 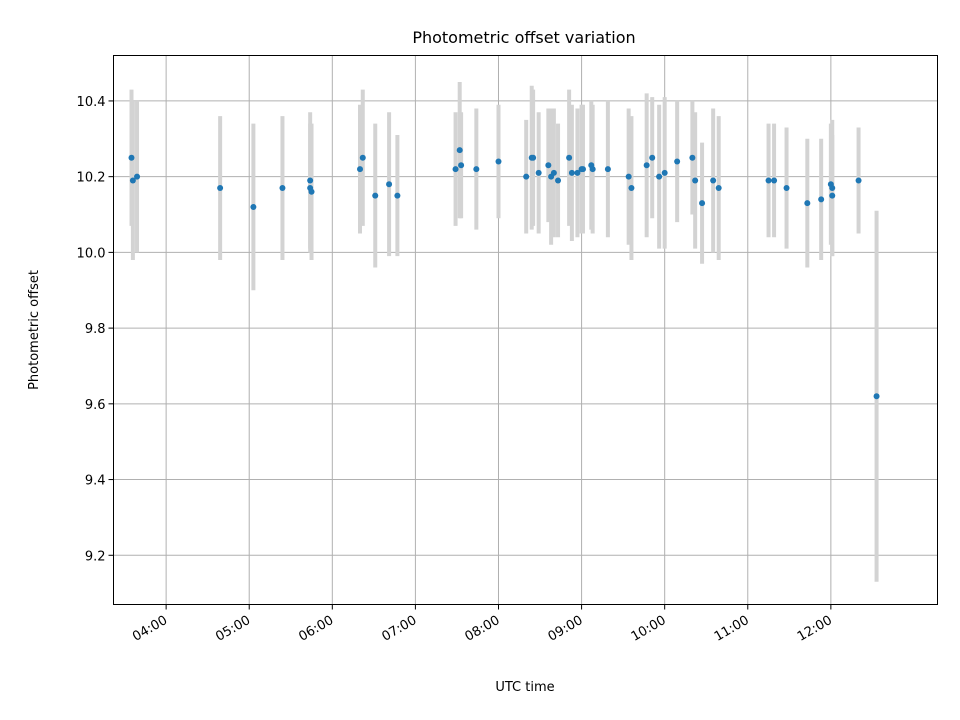 I want to click on x-tick-label: 06:00, so click(x=316, y=629).